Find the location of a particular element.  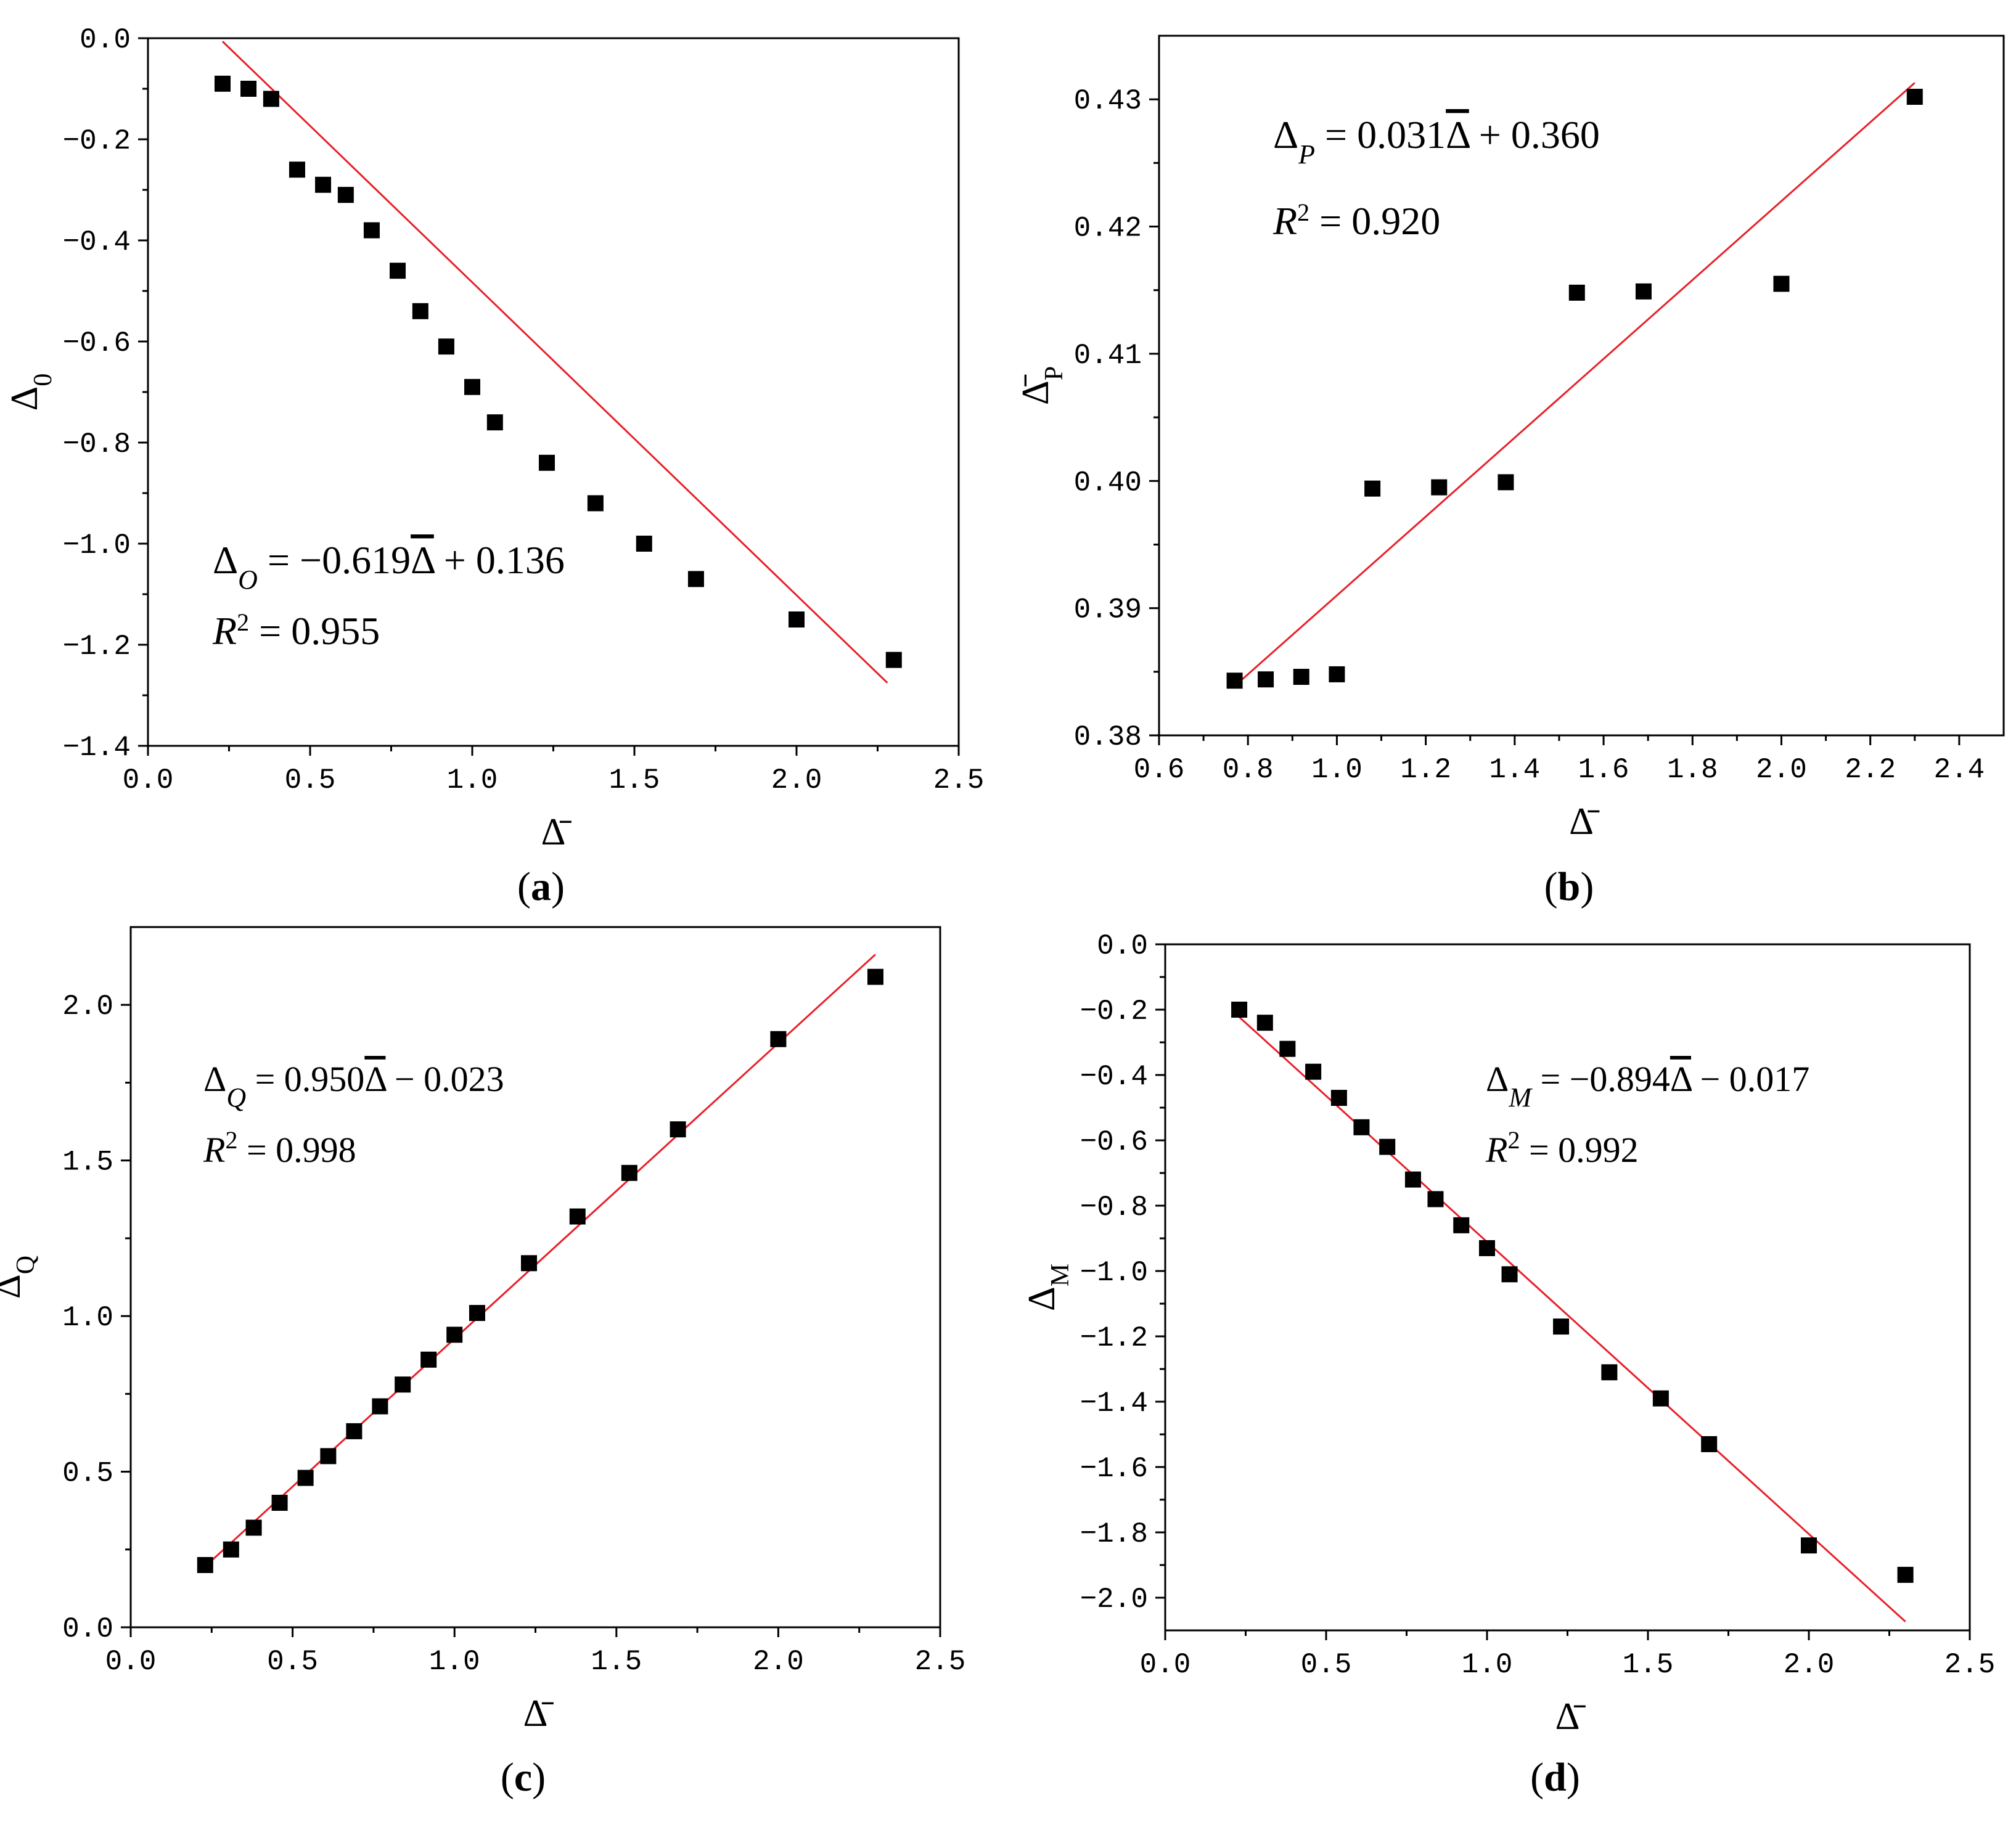

y-tick-label: 0.41 is located at coordinates (1108, 356).